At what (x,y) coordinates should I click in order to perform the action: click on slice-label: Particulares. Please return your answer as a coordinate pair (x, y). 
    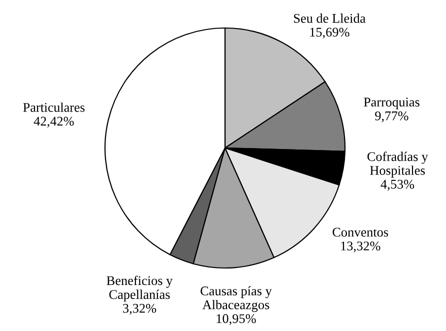
    Looking at the image, I should click on (54, 107).